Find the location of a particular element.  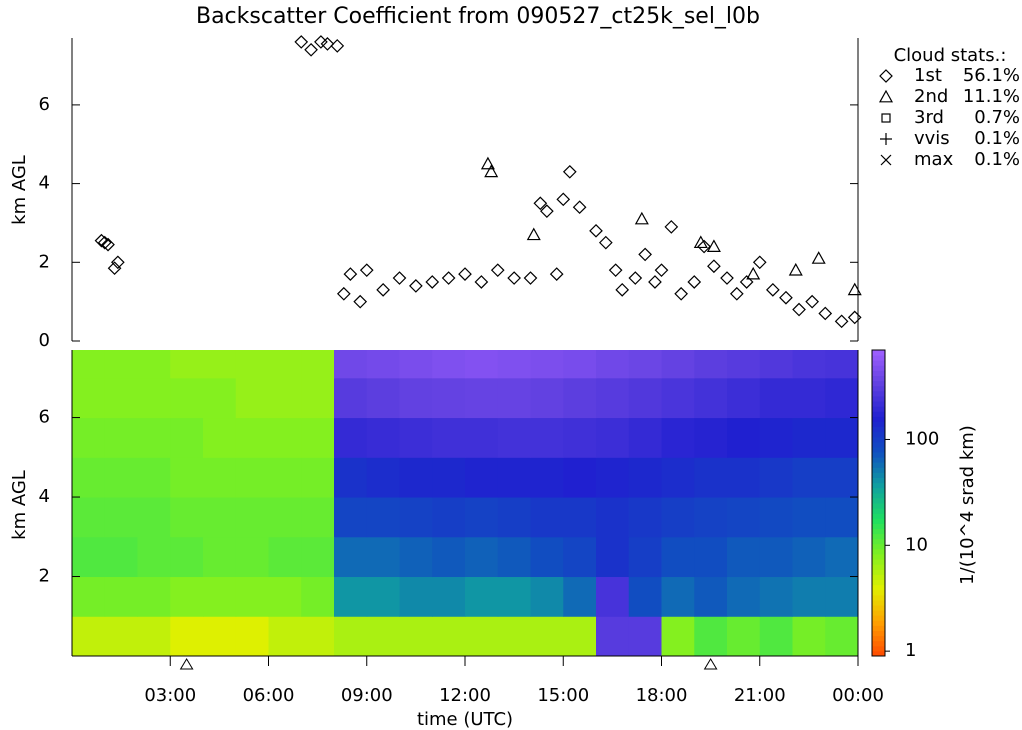

legend-title: Cloud stats.: is located at coordinates (950, 55).